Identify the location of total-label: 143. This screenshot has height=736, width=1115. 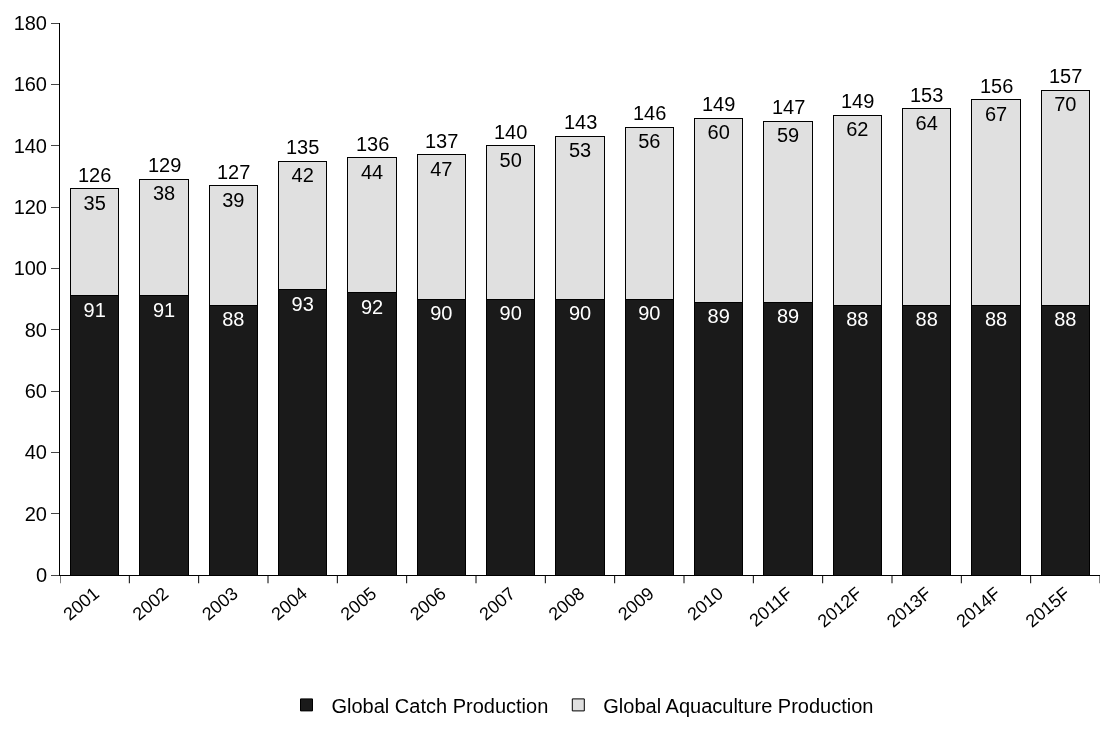
(581, 122).